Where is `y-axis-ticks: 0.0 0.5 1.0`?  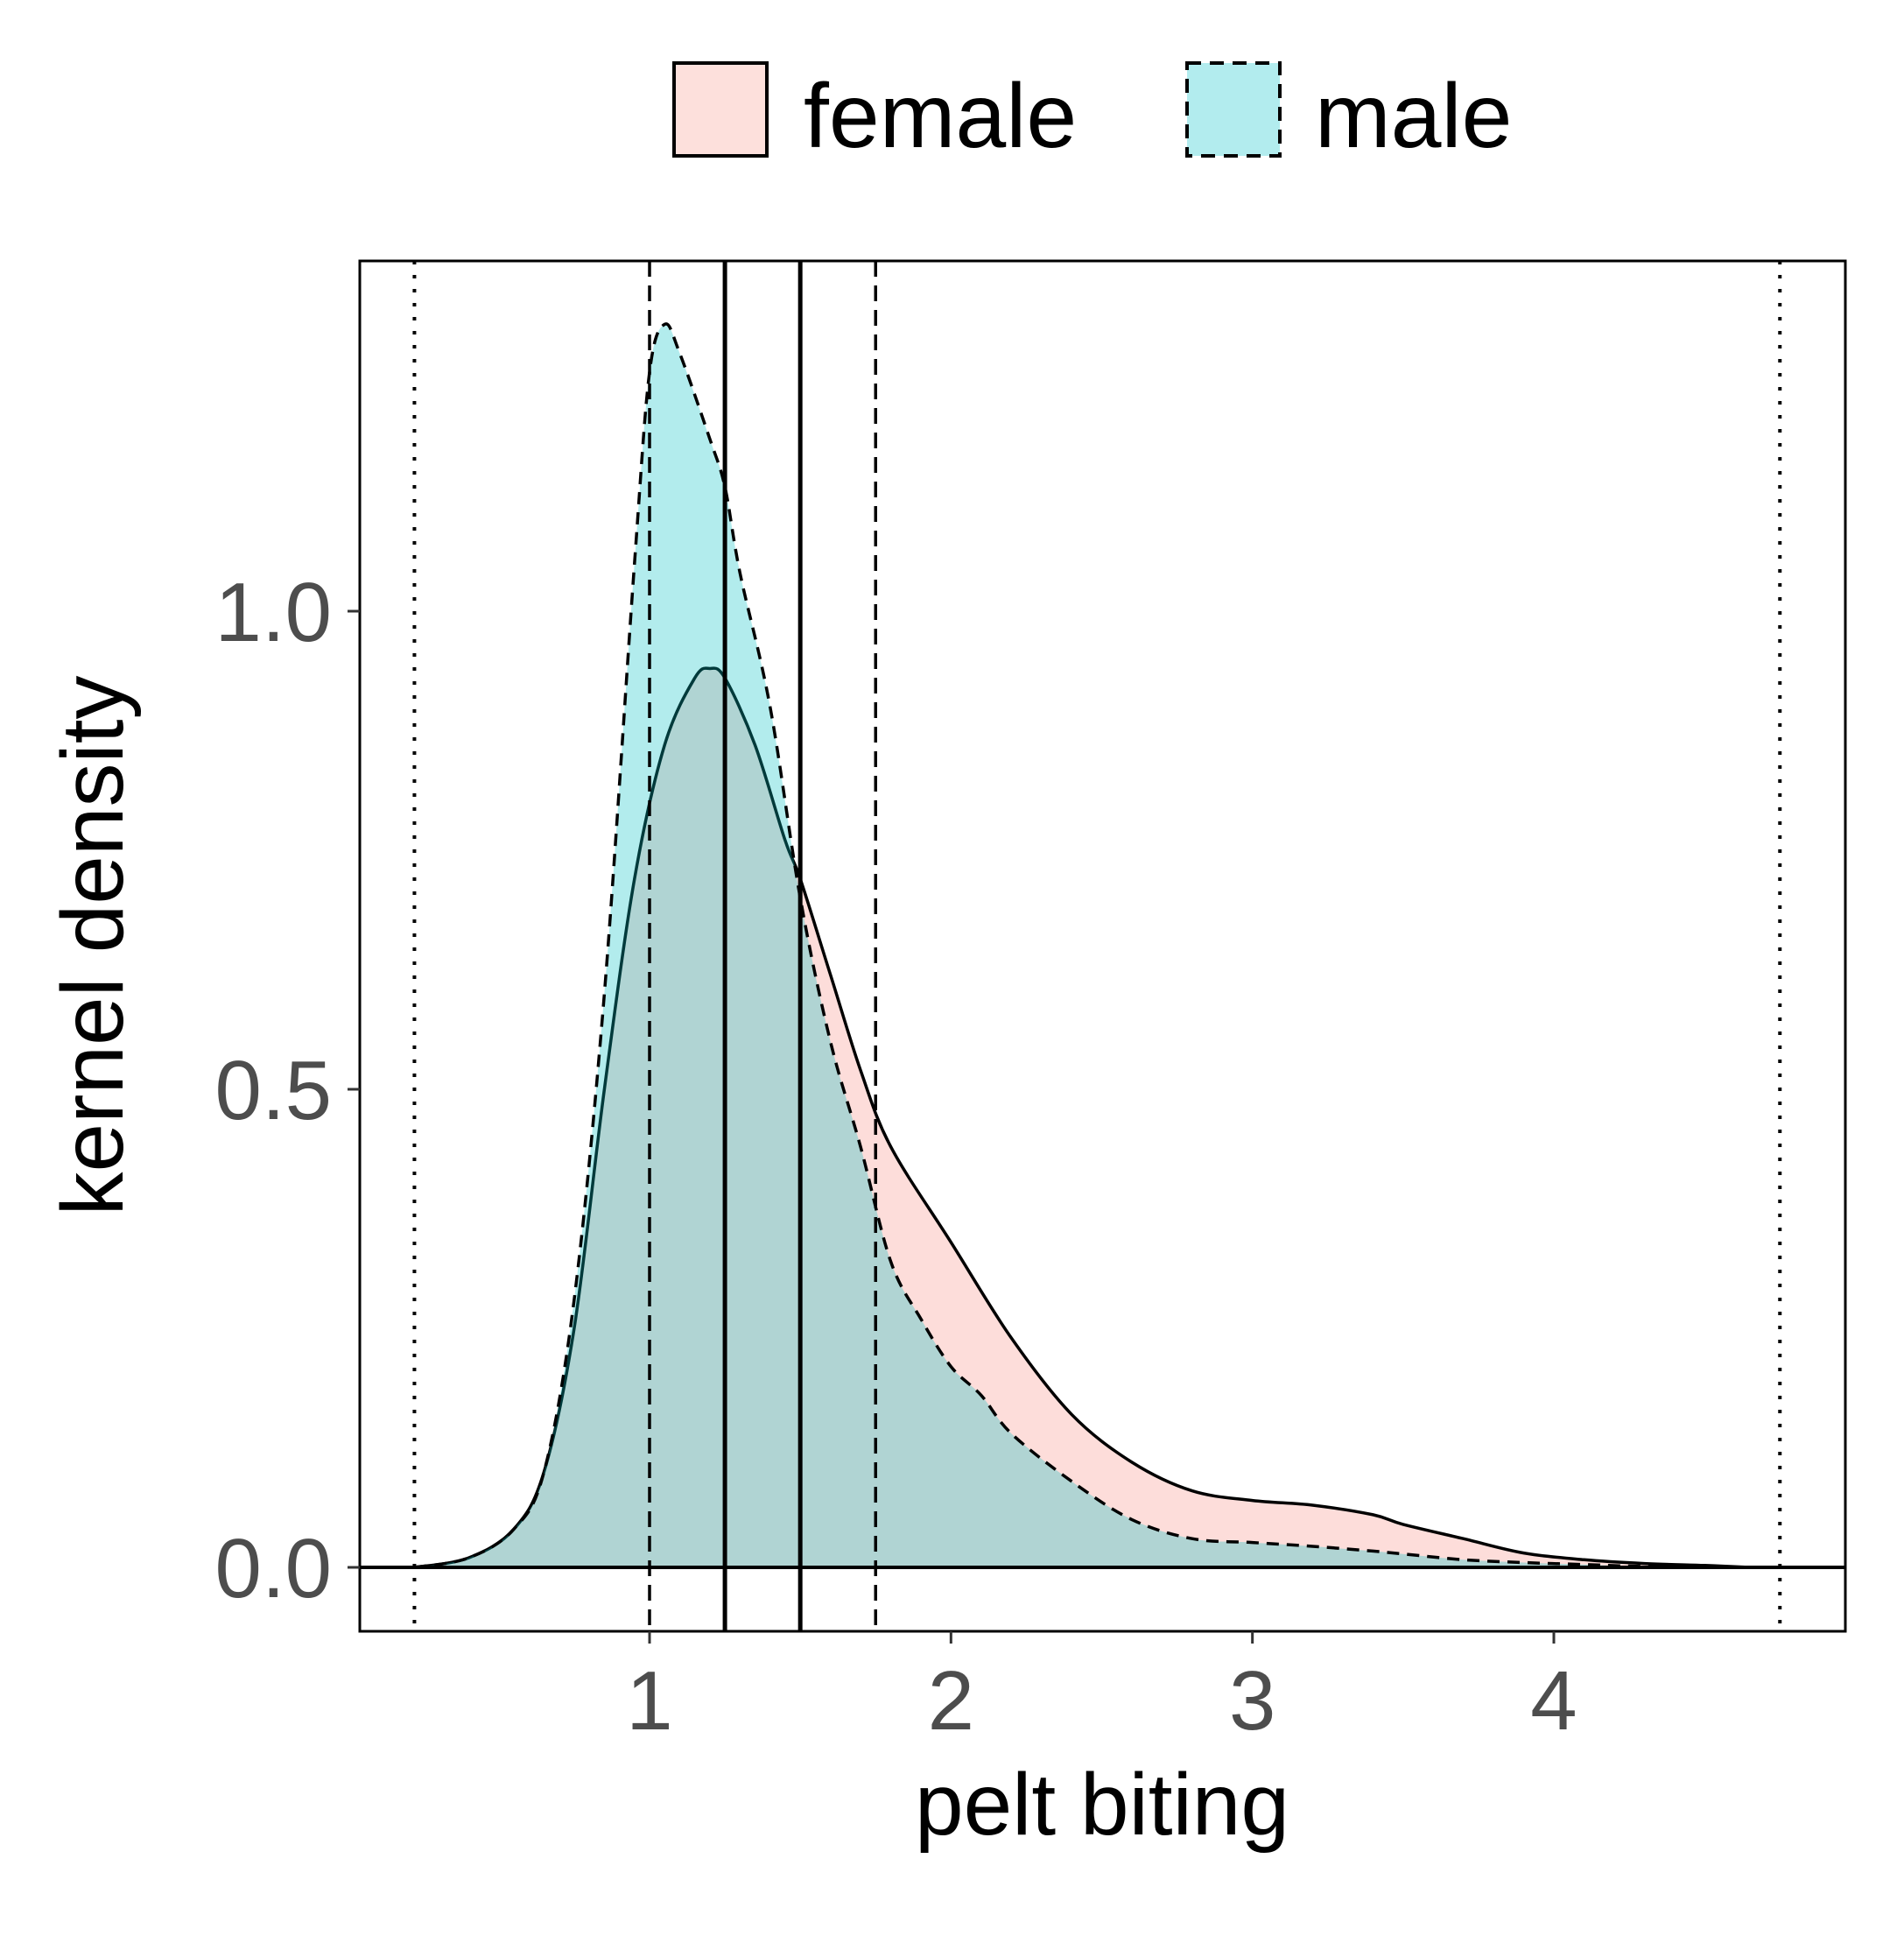
y-axis-ticks: 0.0 0.5 1.0 is located at coordinates (287, 1091).